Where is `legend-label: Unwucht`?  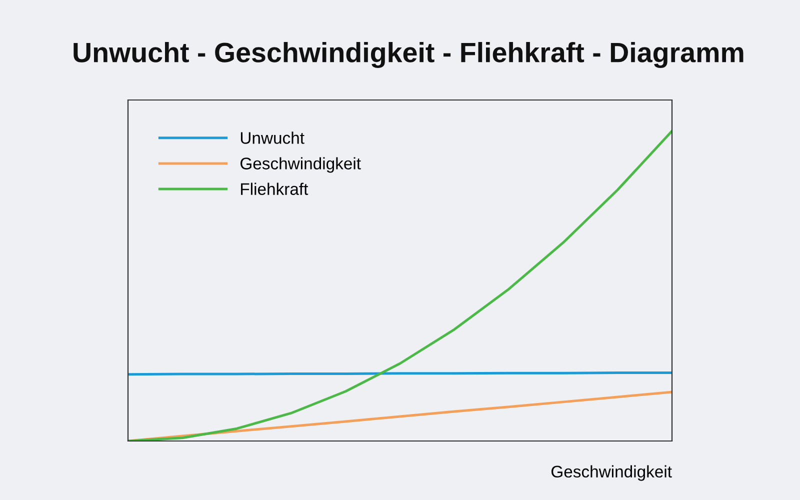 legend-label: Unwucht is located at coordinates (272, 138).